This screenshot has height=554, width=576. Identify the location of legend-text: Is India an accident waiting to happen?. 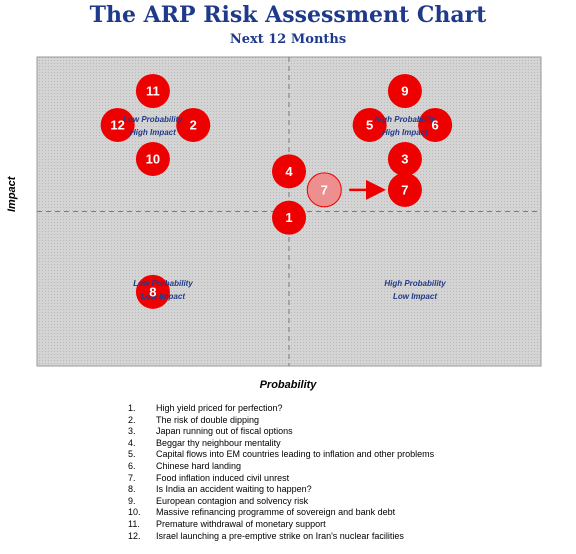
(234, 489).